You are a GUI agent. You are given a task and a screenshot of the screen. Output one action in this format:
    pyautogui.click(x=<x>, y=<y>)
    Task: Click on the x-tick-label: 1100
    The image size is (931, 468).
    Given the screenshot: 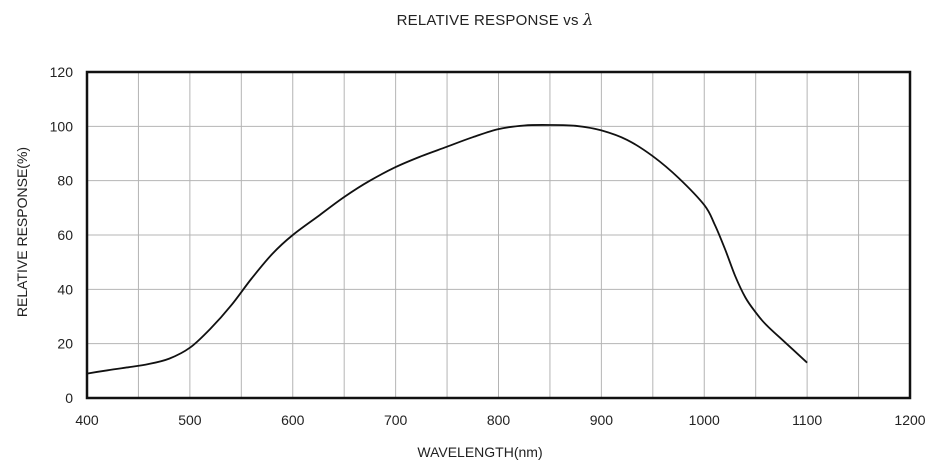 What is the action you would take?
    pyautogui.click(x=807, y=420)
    